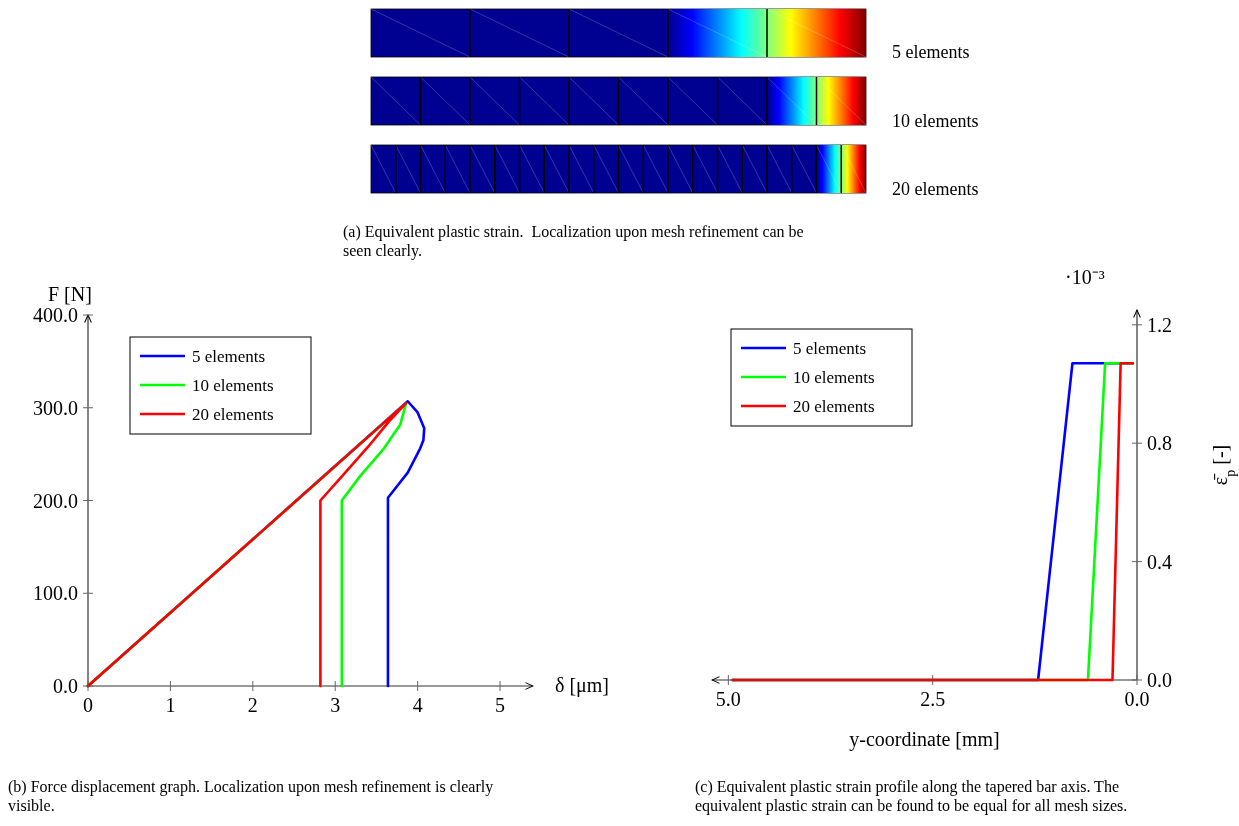 This screenshot has width=1239, height=826. Describe the element at coordinates (251, 796) in the screenshot. I see `text: (b) Force displacement graph. Localization upon mesh refinement is clearly visible.` at that location.